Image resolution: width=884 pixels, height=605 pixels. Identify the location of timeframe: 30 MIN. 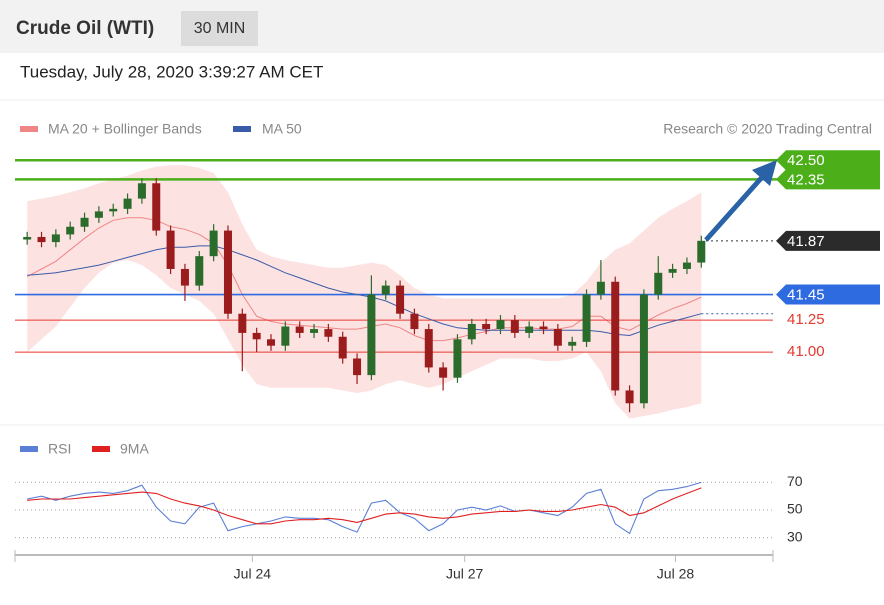
(220, 28).